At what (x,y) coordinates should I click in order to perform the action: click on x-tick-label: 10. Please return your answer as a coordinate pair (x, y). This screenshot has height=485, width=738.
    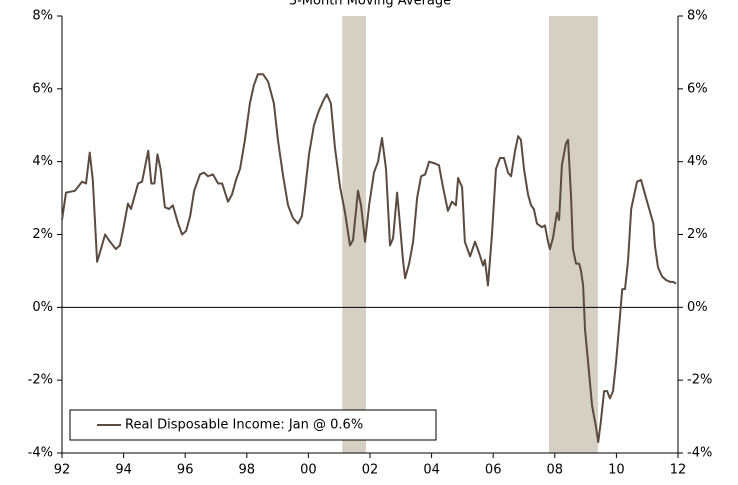
    Looking at the image, I should click on (616, 470).